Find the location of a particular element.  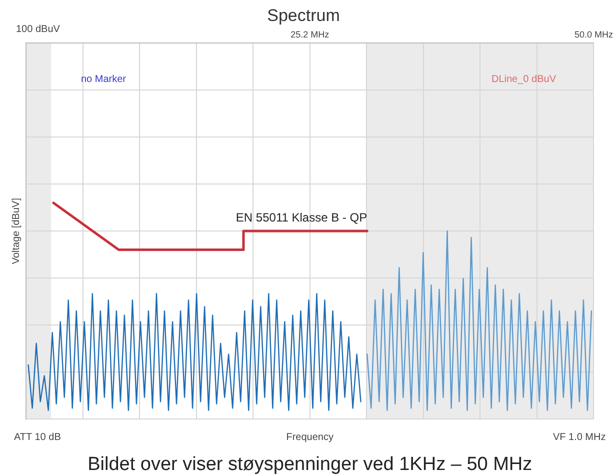

text: no Marker is located at coordinates (104, 79).